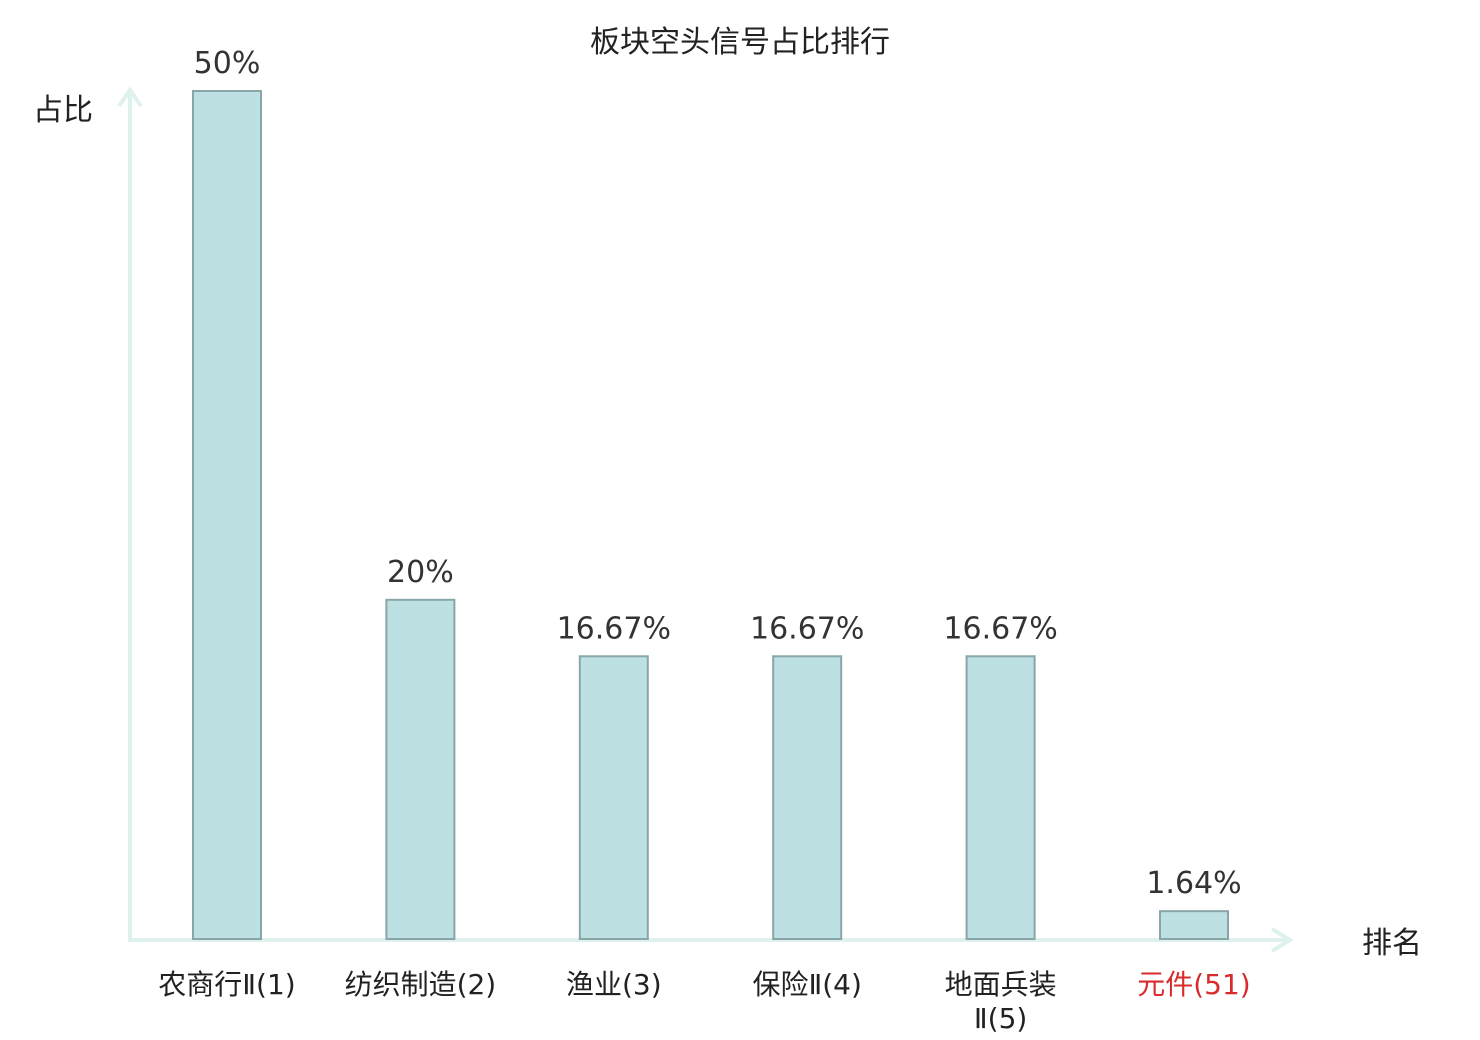 The image size is (1480, 1040). Describe the element at coordinates (226, 984) in the screenshot. I see `category-label-1: 农商行Ⅱ(1)` at that location.